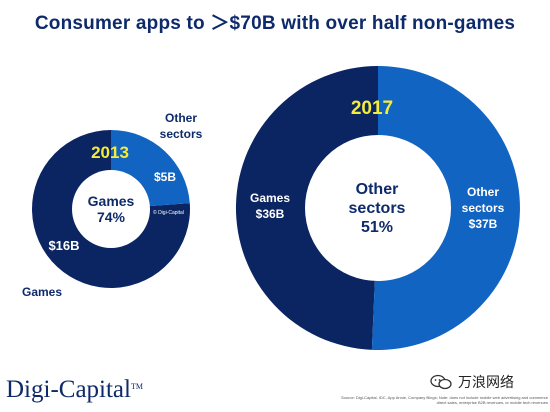 This screenshot has width=550, height=412. I want to click on center-label-2017-line1: Other, so click(377, 189).